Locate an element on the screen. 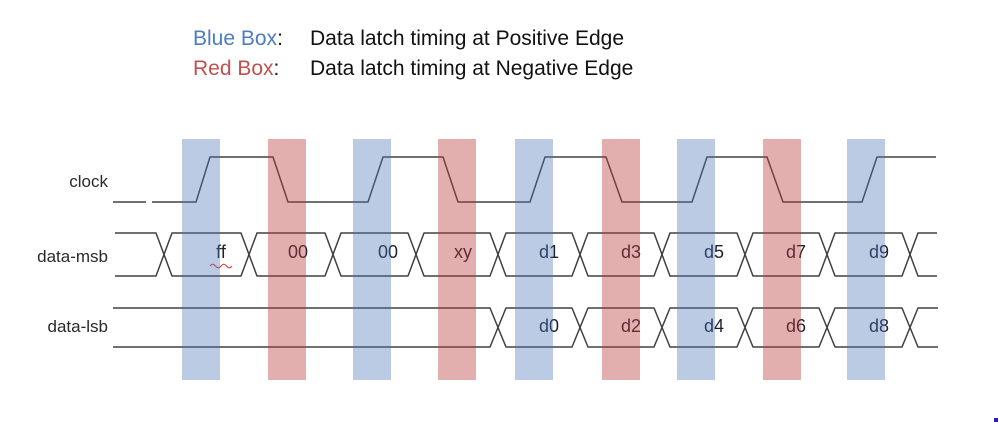 The height and width of the screenshot is (424, 999). bus-value-msb-00b: 00 is located at coordinates (388, 252).